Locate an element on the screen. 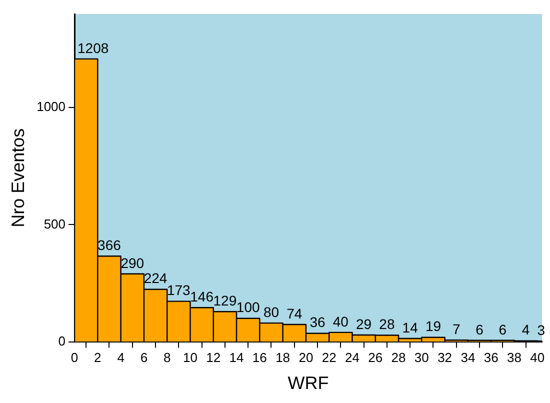 The image size is (550, 403). data-label: 29 is located at coordinates (364, 324).